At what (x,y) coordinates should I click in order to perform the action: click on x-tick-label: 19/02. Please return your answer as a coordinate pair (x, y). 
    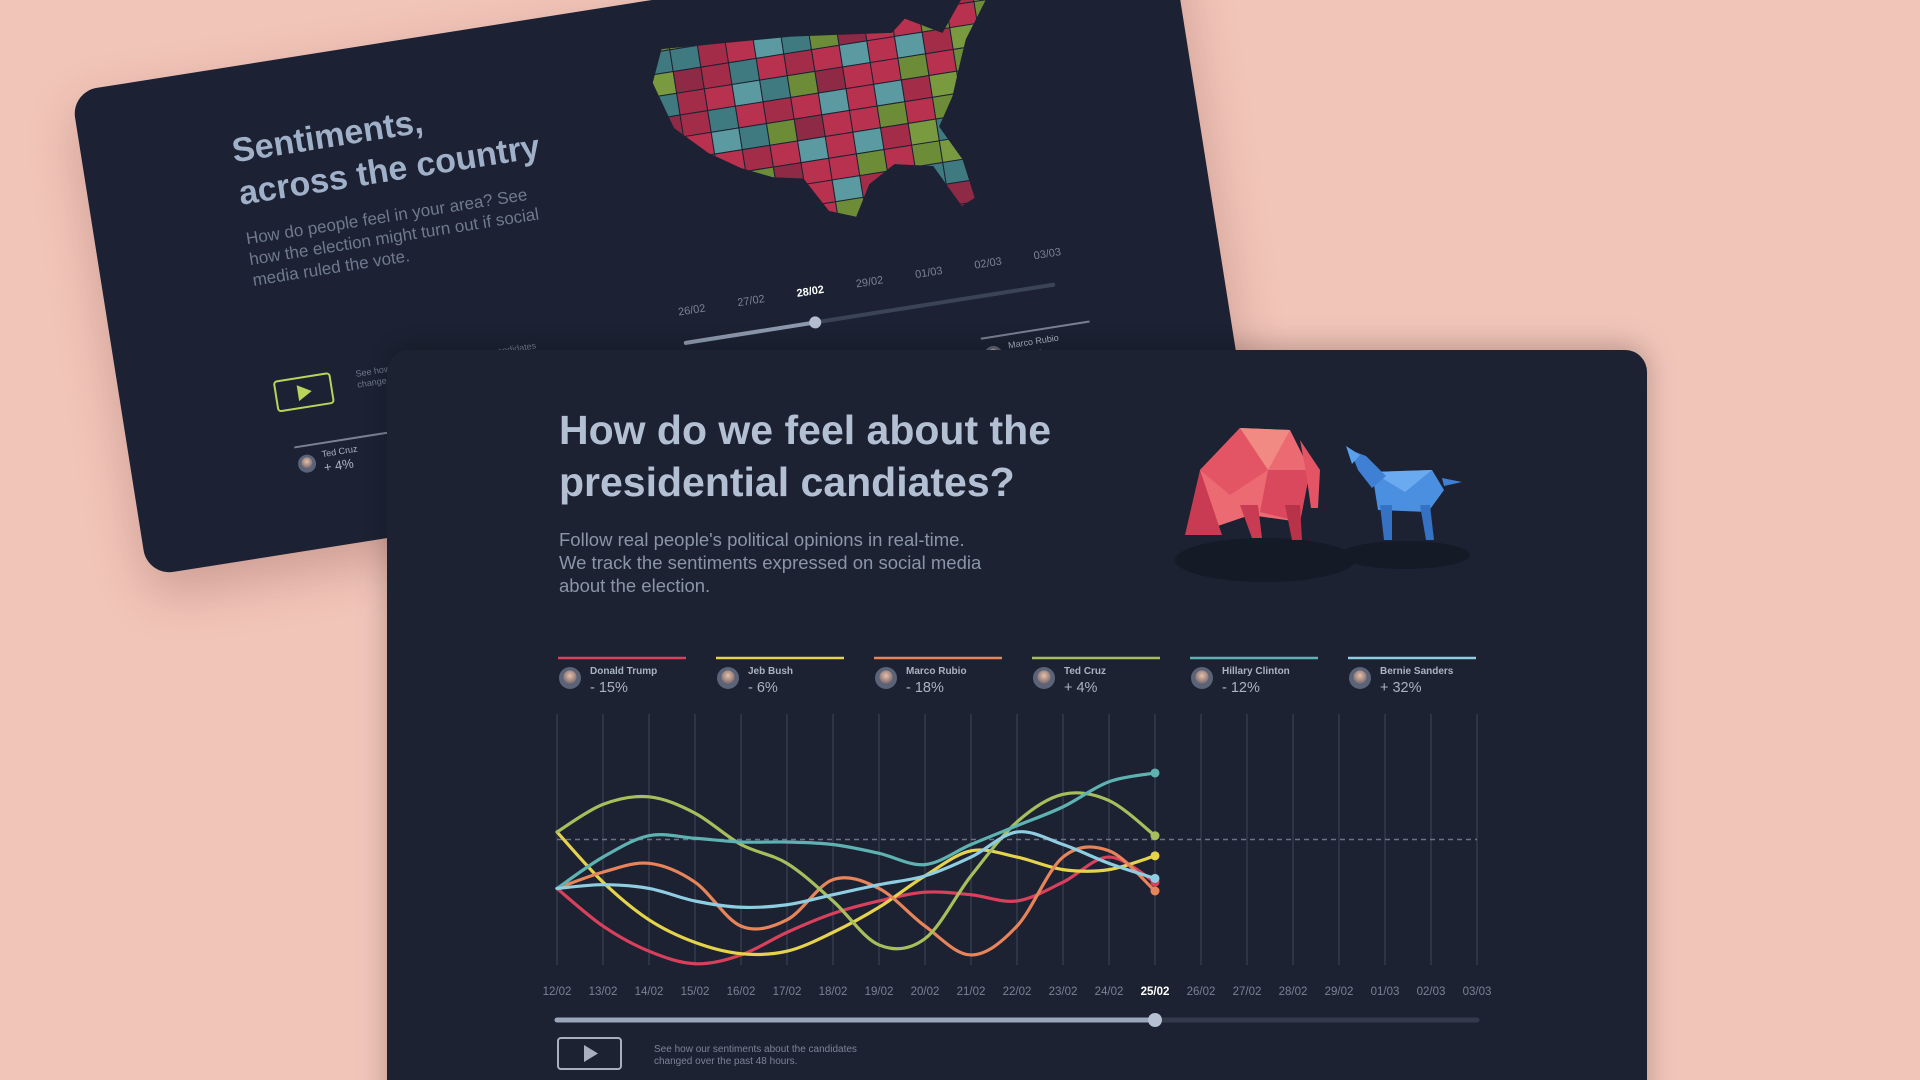
    Looking at the image, I should click on (879, 992).